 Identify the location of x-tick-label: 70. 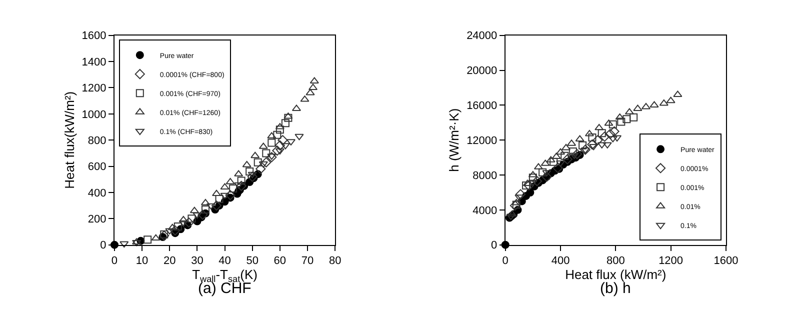
(307, 261).